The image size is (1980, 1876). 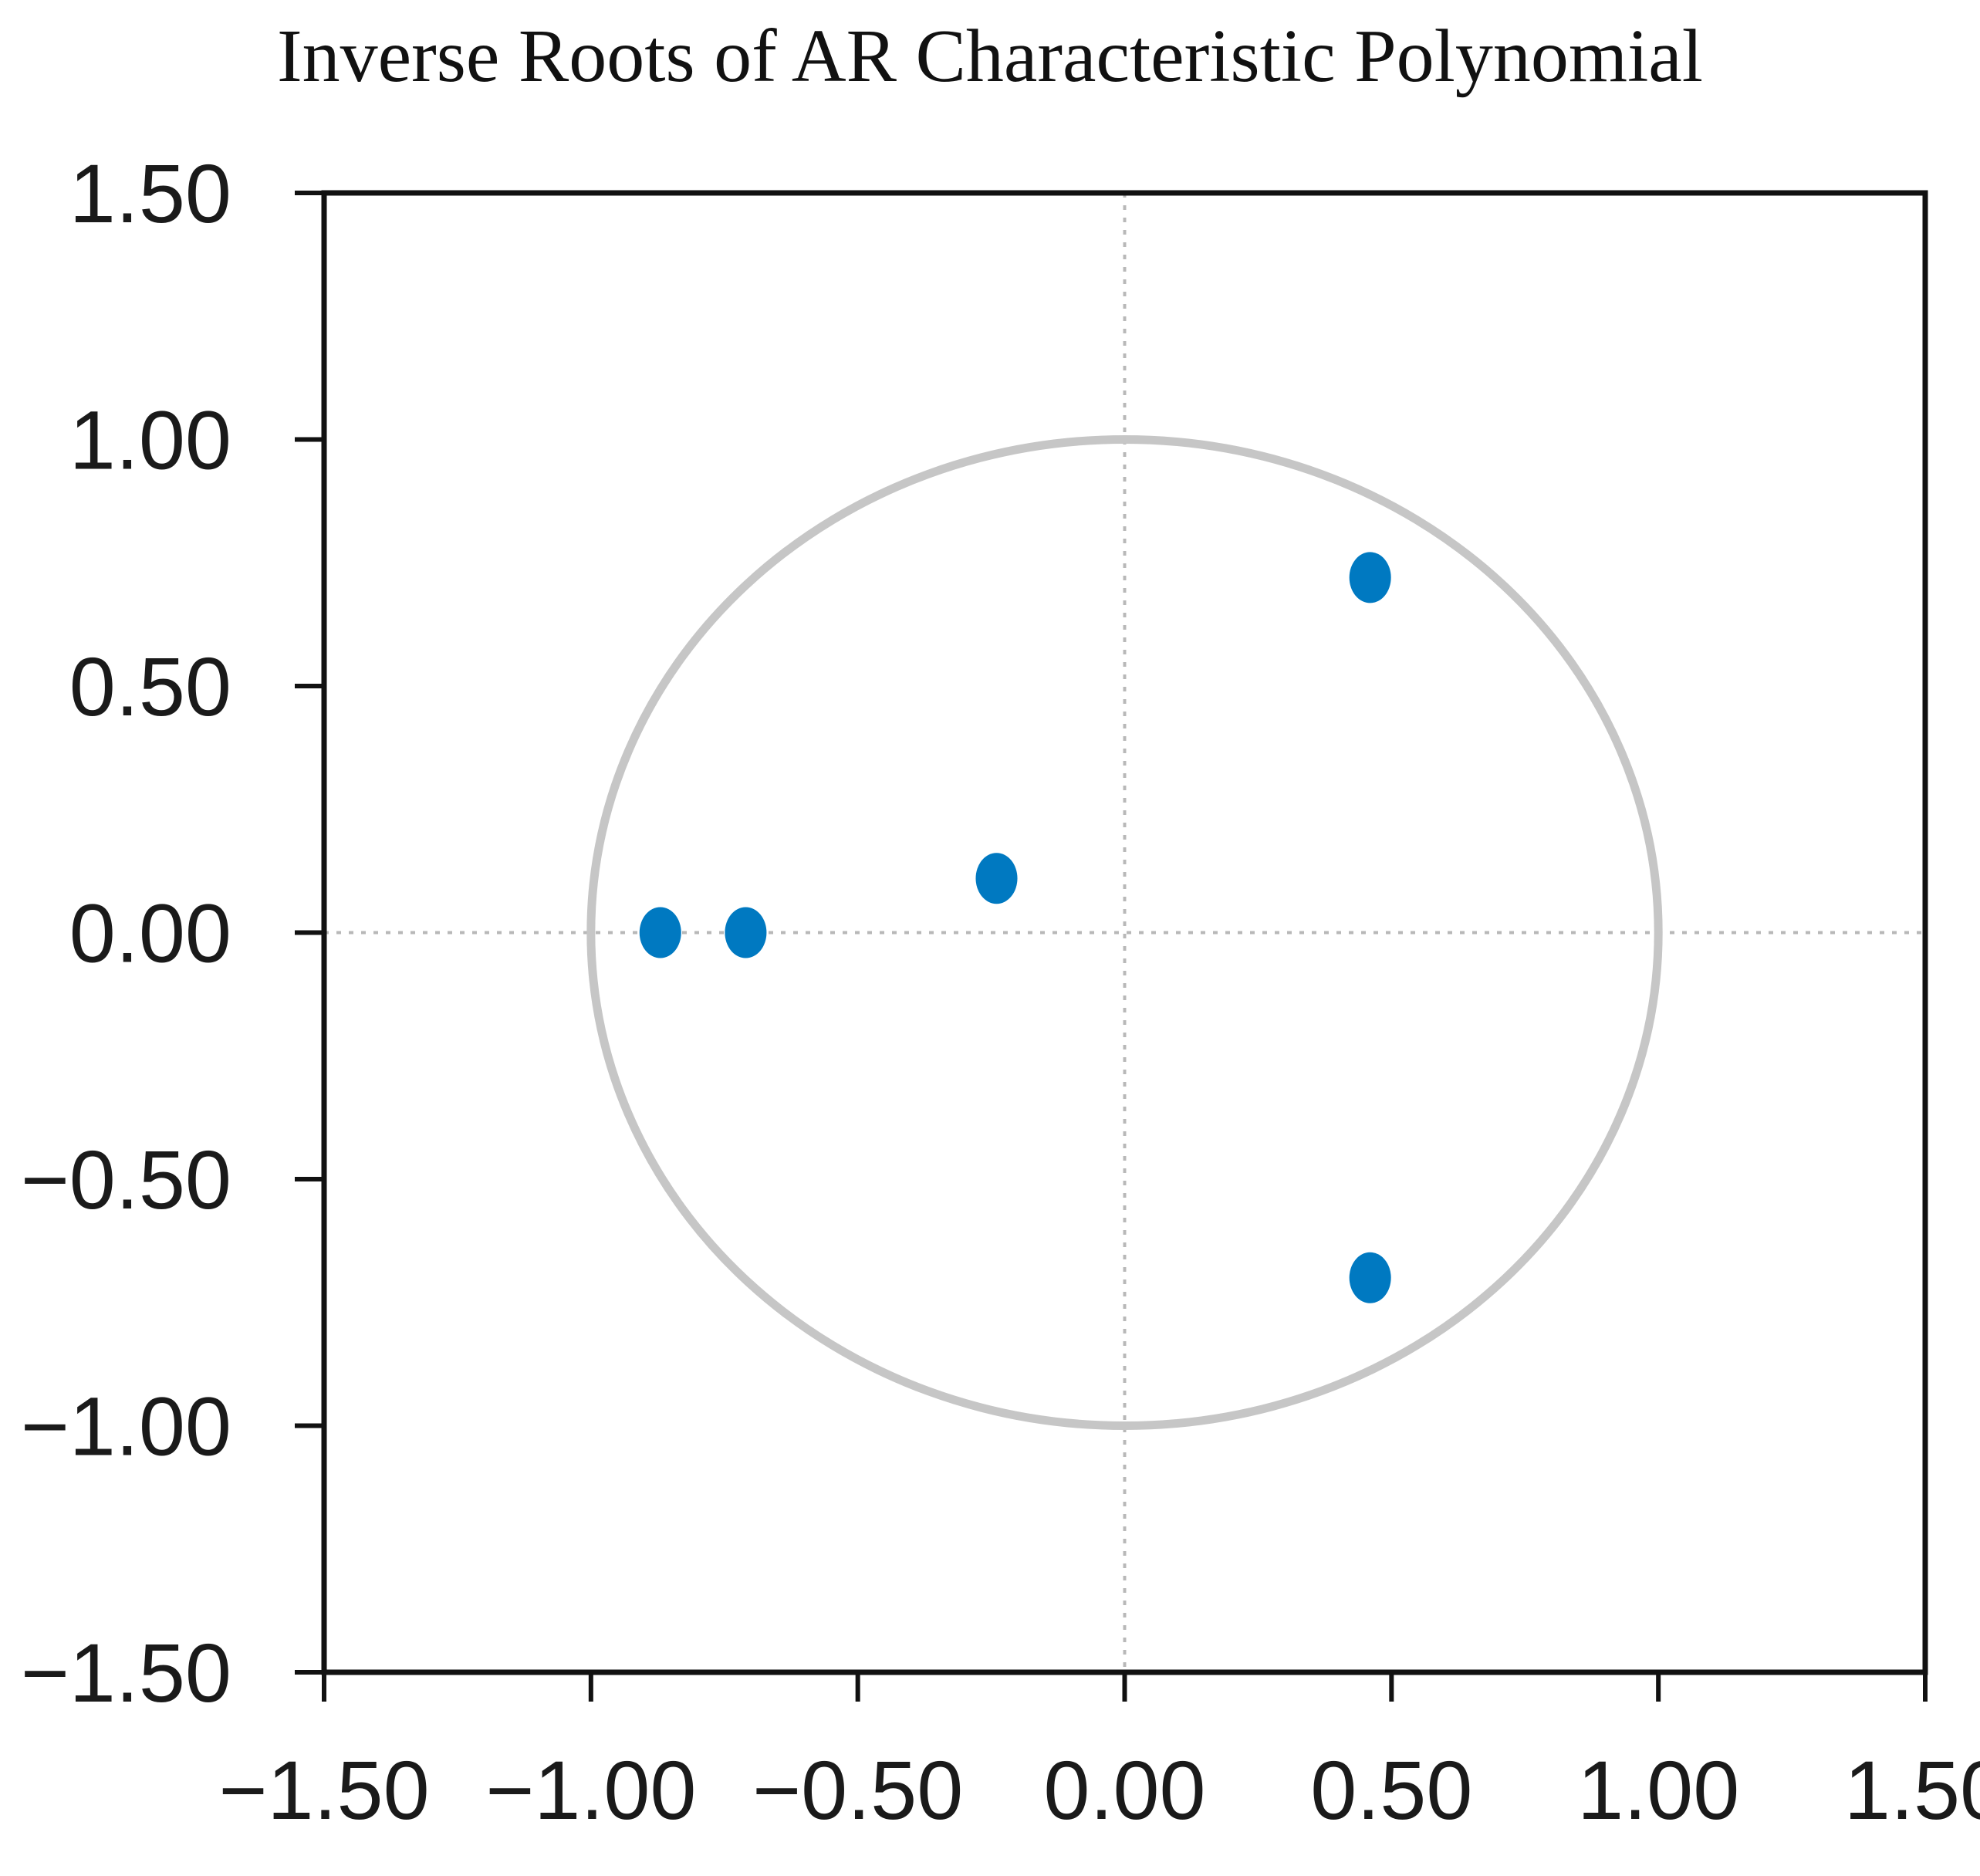 What do you see at coordinates (126, 1180) in the screenshot?
I see `y-tick-label: −0.50` at bounding box center [126, 1180].